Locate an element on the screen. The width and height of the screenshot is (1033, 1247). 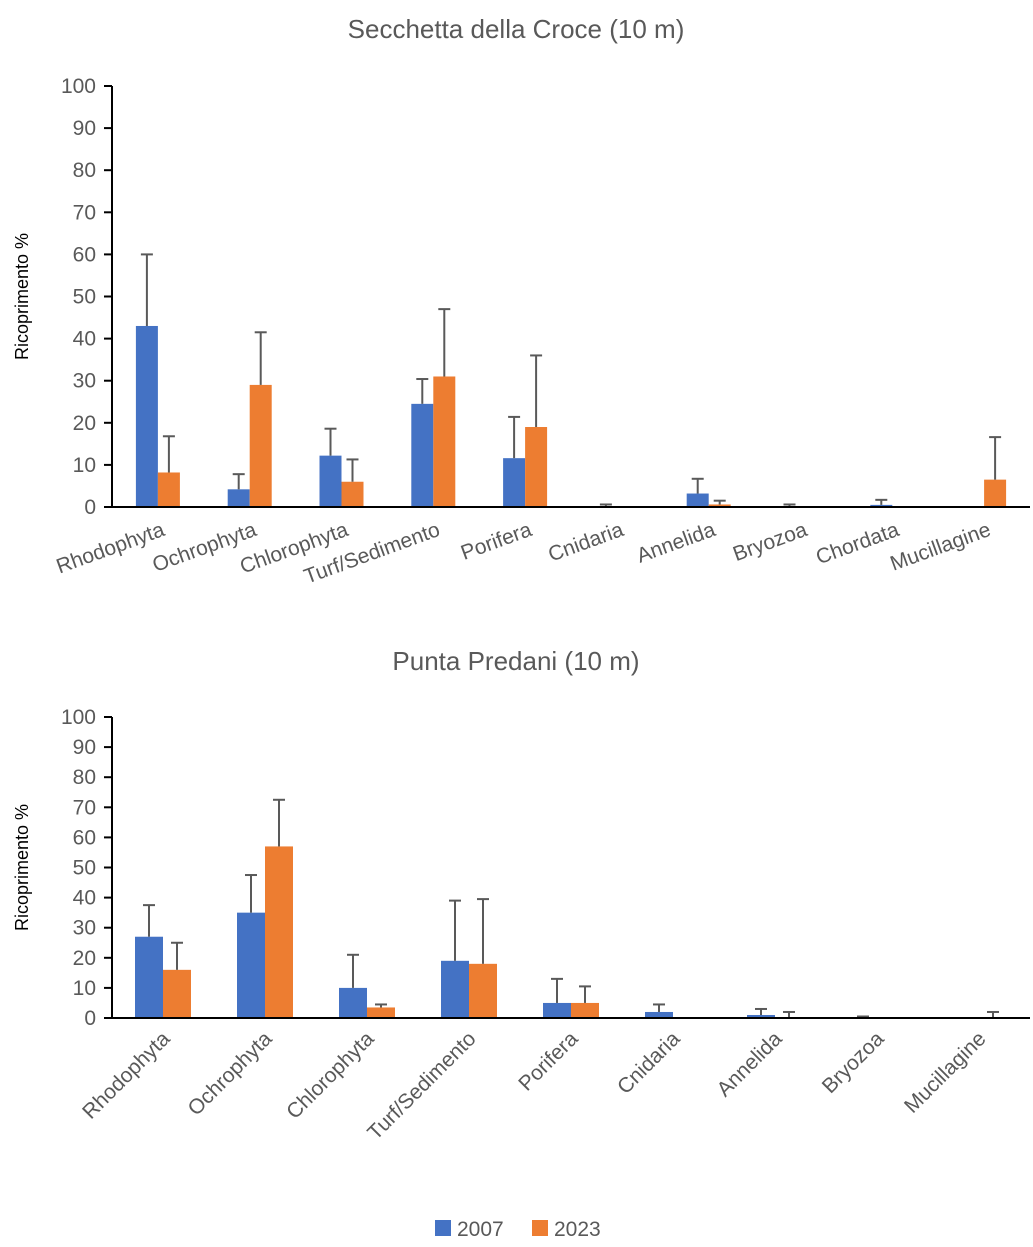
legend-swatch-2023 is located at coordinates (540, 1228).